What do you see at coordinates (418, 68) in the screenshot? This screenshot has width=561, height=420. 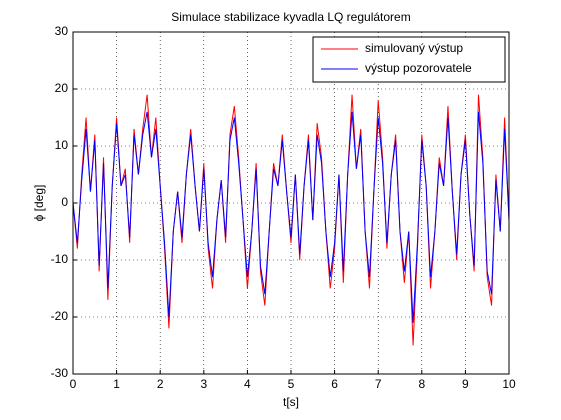 I see `legend-label: výstup pozorovatele` at bounding box center [418, 68].